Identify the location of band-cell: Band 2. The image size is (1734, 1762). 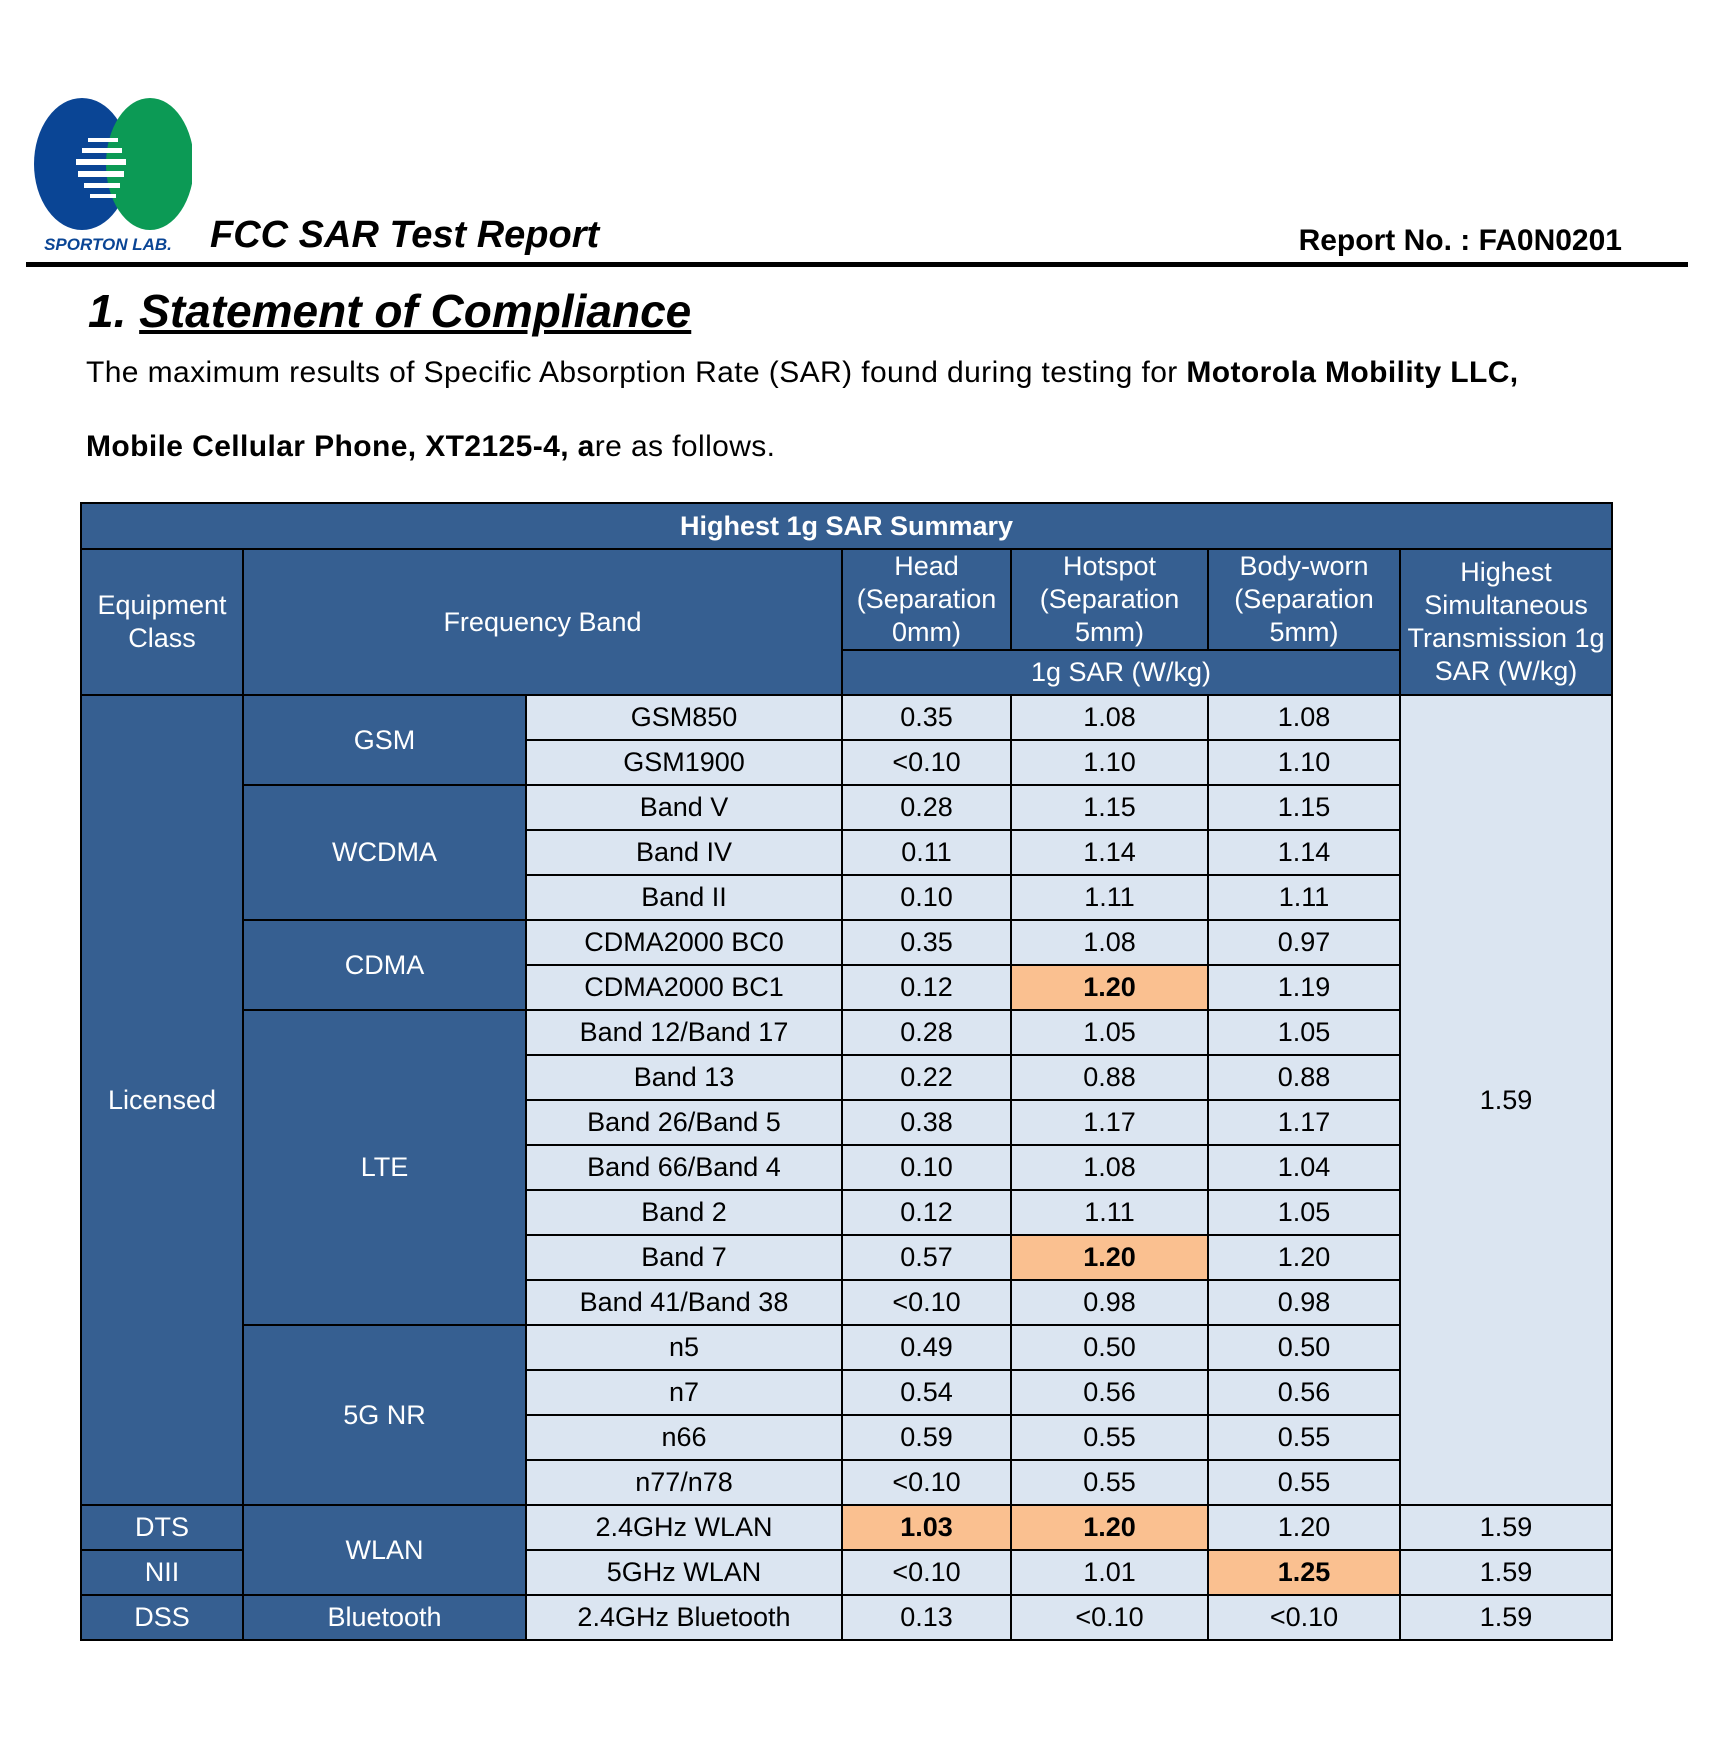
(684, 1212).